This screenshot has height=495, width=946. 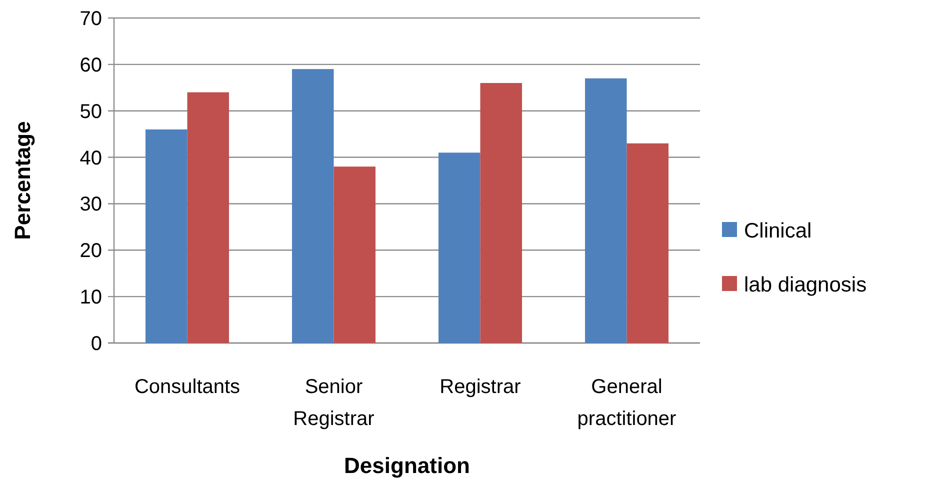 What do you see at coordinates (778, 230) in the screenshot?
I see `legend-label: Clinical` at bounding box center [778, 230].